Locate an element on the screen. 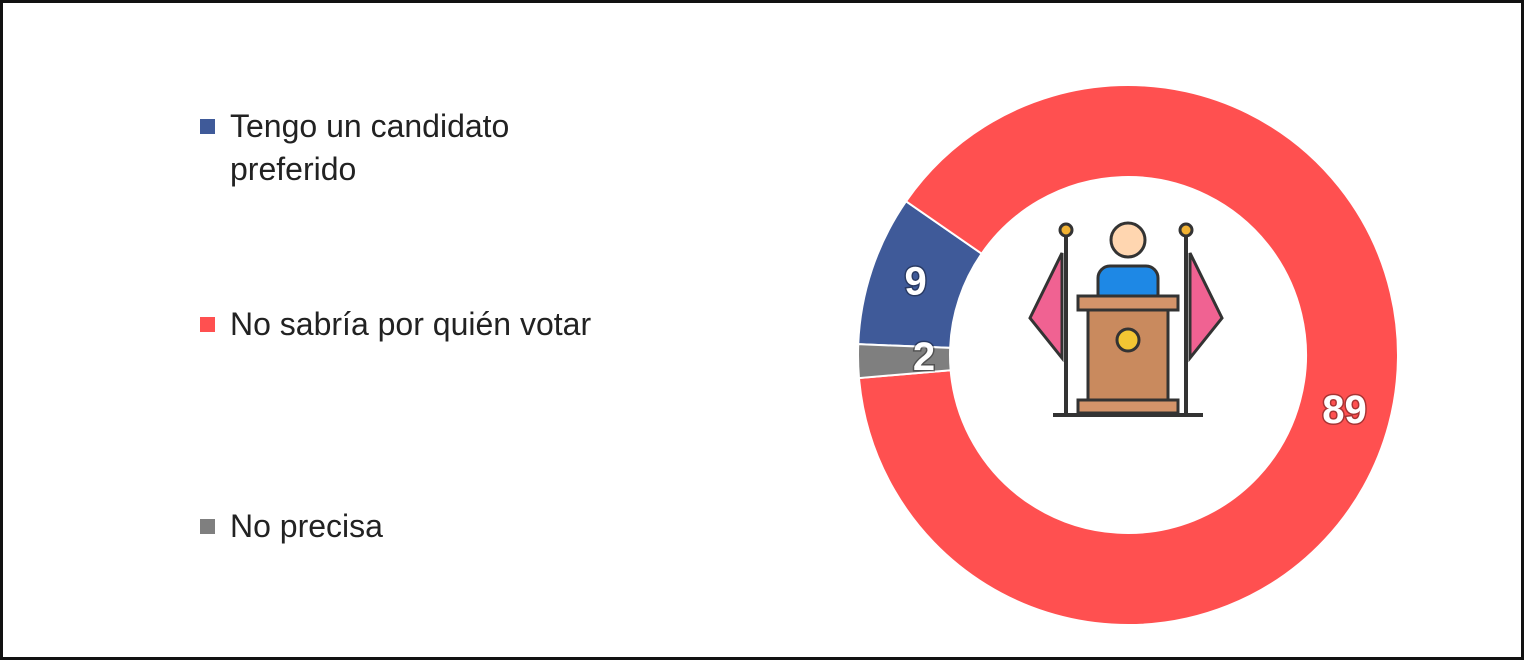 This screenshot has height=660, width=1524. legend-label: No sabría por quién votar is located at coordinates (411, 324).